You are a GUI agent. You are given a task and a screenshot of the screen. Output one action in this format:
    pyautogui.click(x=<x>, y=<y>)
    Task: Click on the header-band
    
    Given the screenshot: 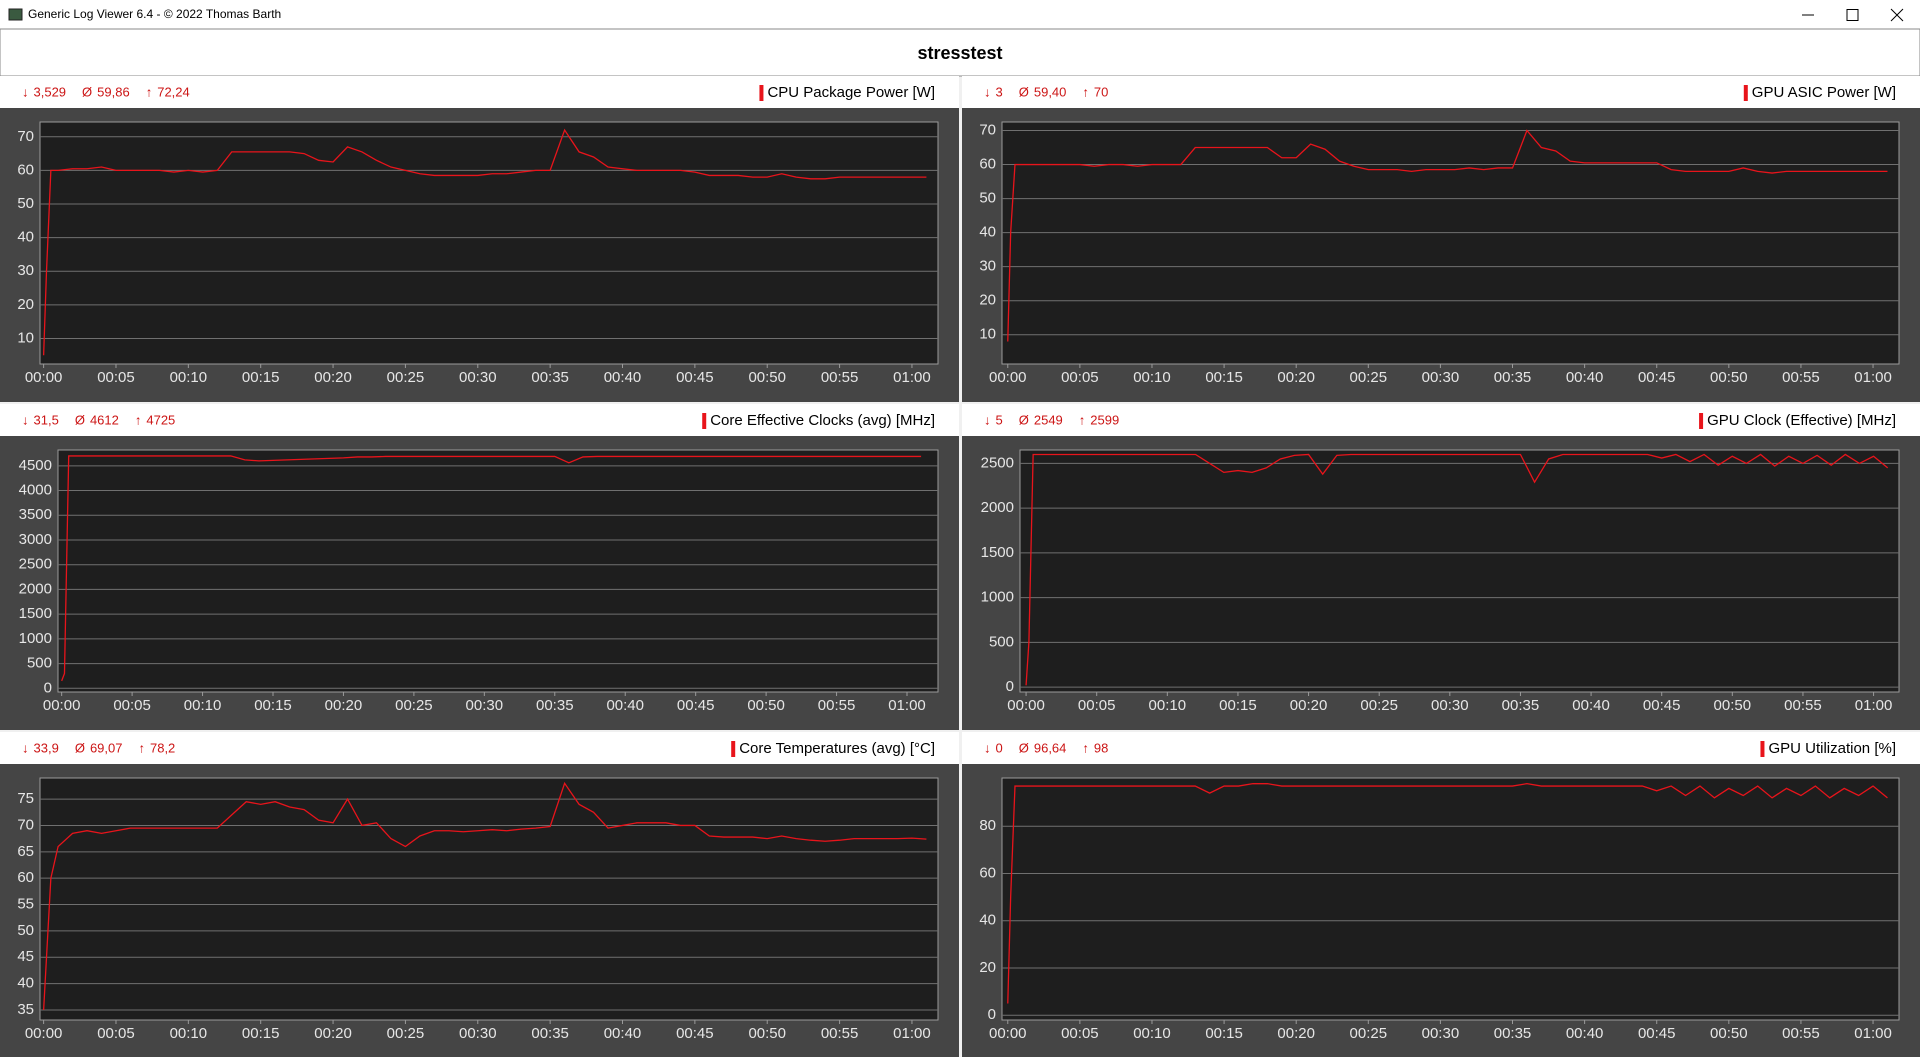 What is the action you would take?
    pyautogui.click(x=960, y=52)
    